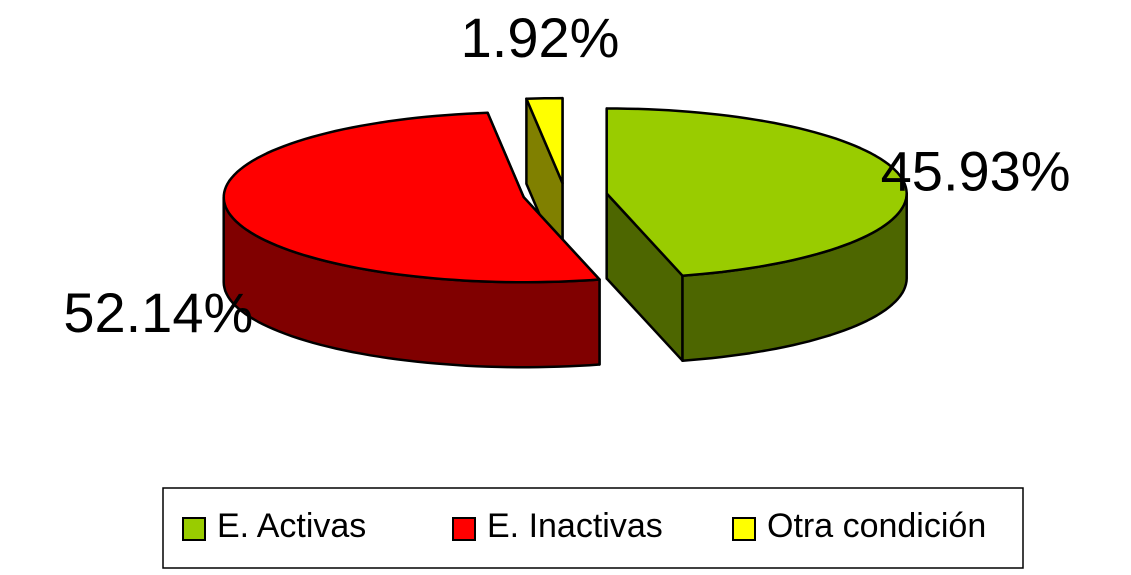 Image resolution: width=1131 pixels, height=575 pixels. Describe the element at coordinates (540, 37) in the screenshot. I see `data-label: 1.92%` at that location.